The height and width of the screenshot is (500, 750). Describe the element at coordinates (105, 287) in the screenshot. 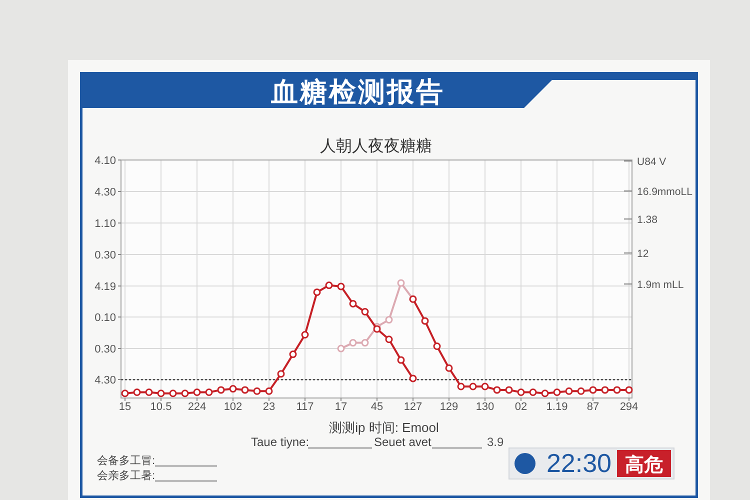

I see `text: 4.19` at that location.